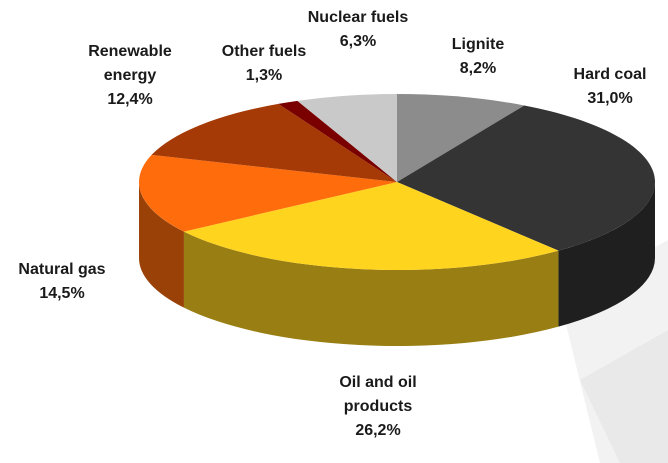 The height and width of the screenshot is (463, 668). What do you see at coordinates (377, 430) in the screenshot?
I see `value-label: 26,2%` at bounding box center [377, 430].